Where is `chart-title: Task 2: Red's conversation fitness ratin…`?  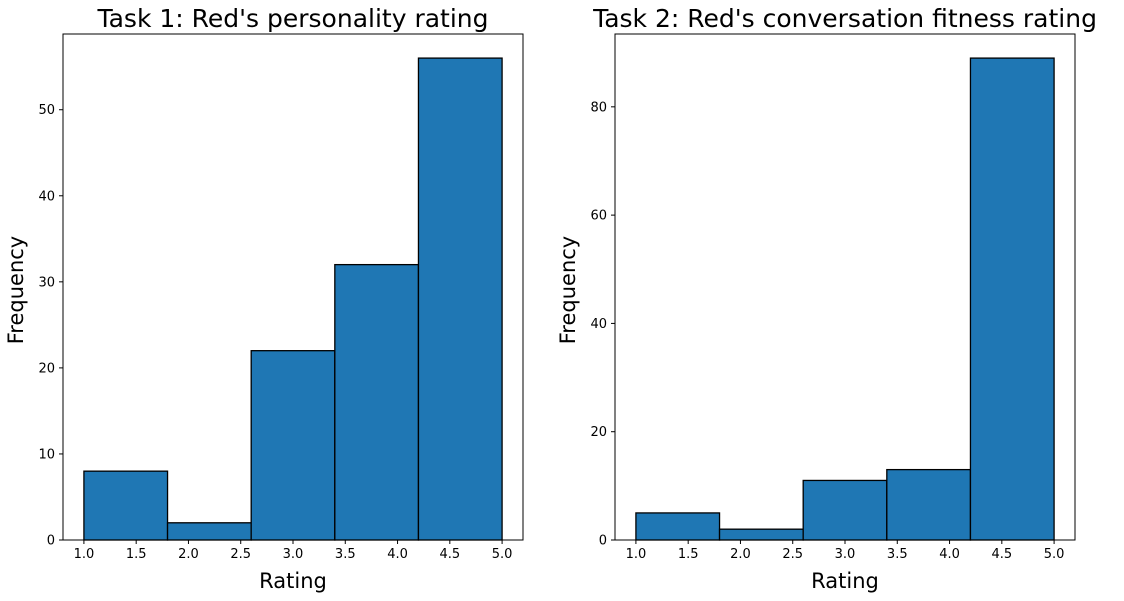 chart-title: Task 2: Red's conversation fitness ratin… is located at coordinates (844, 18).